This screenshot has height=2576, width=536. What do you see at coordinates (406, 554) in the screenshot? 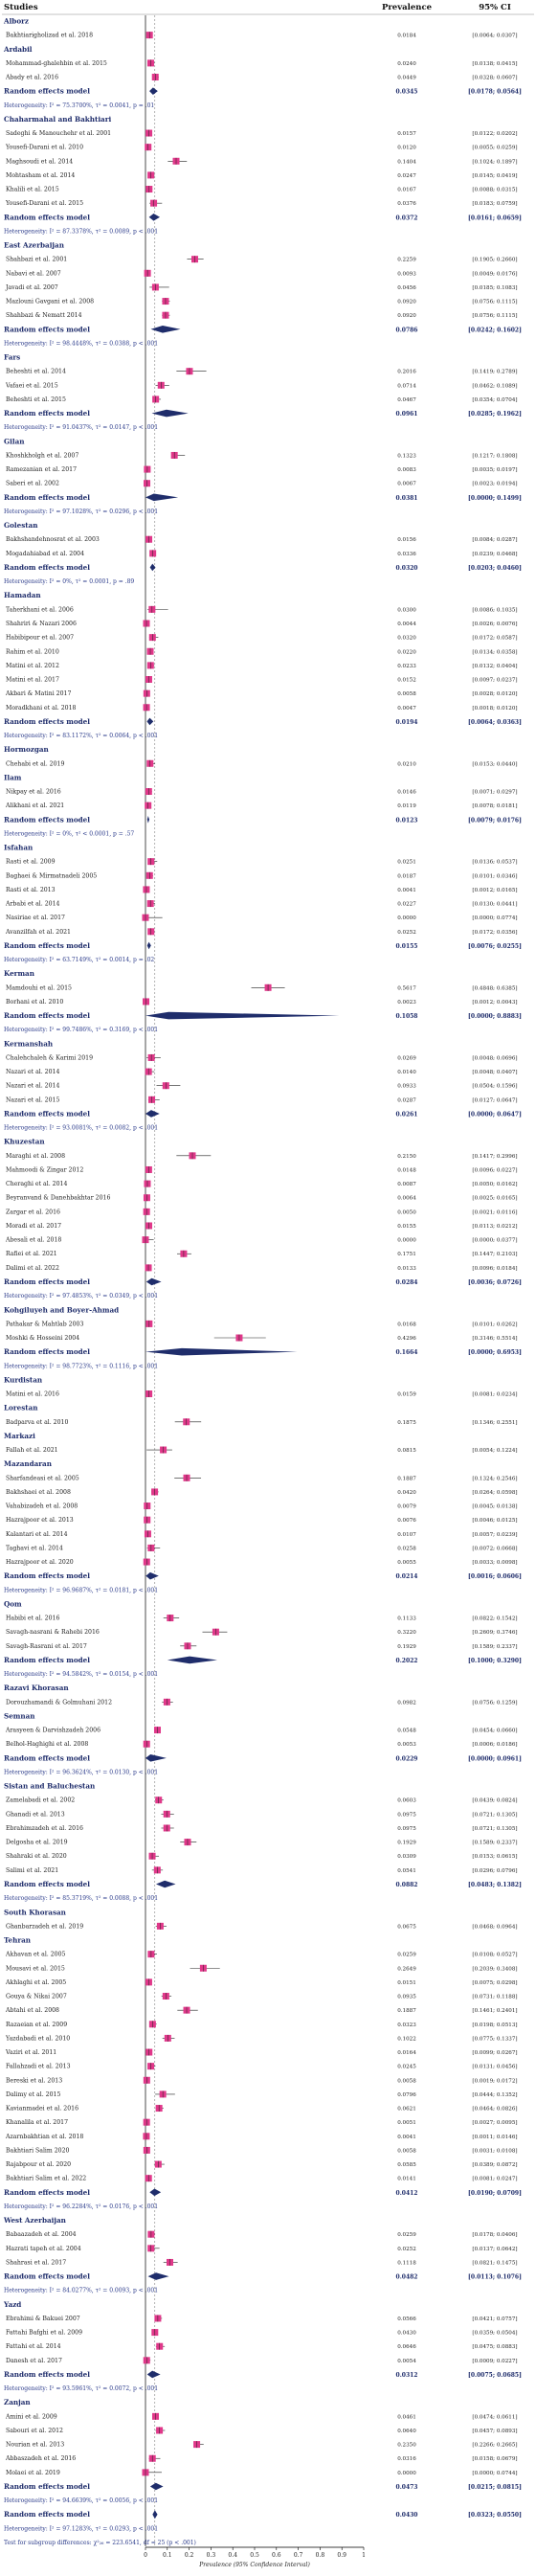
I see `prevalence-value: 0.0336` at bounding box center [406, 554].